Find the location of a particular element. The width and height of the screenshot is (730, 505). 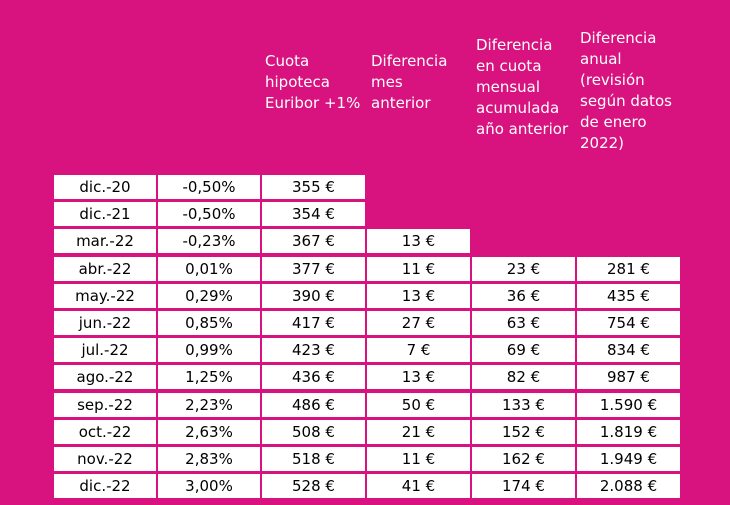

column-header-line: hipoteca is located at coordinates (297, 82).